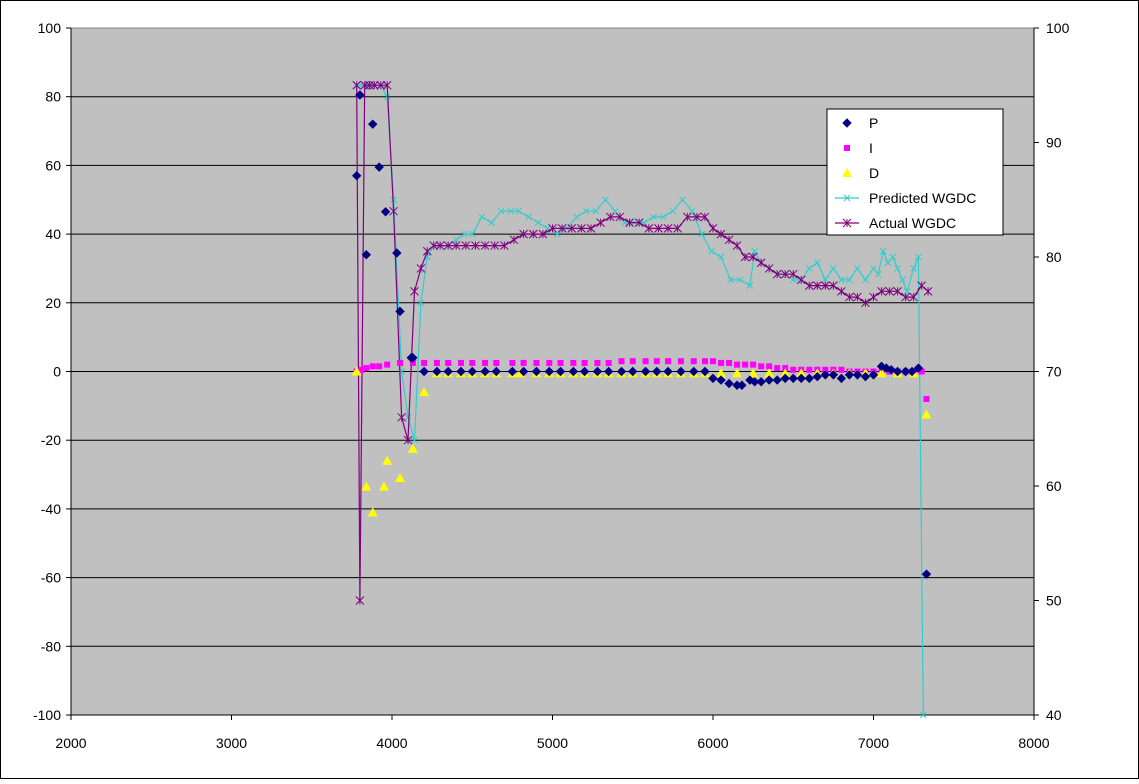 This screenshot has width=1139, height=784. I want to click on legend-box, so click(915, 172).